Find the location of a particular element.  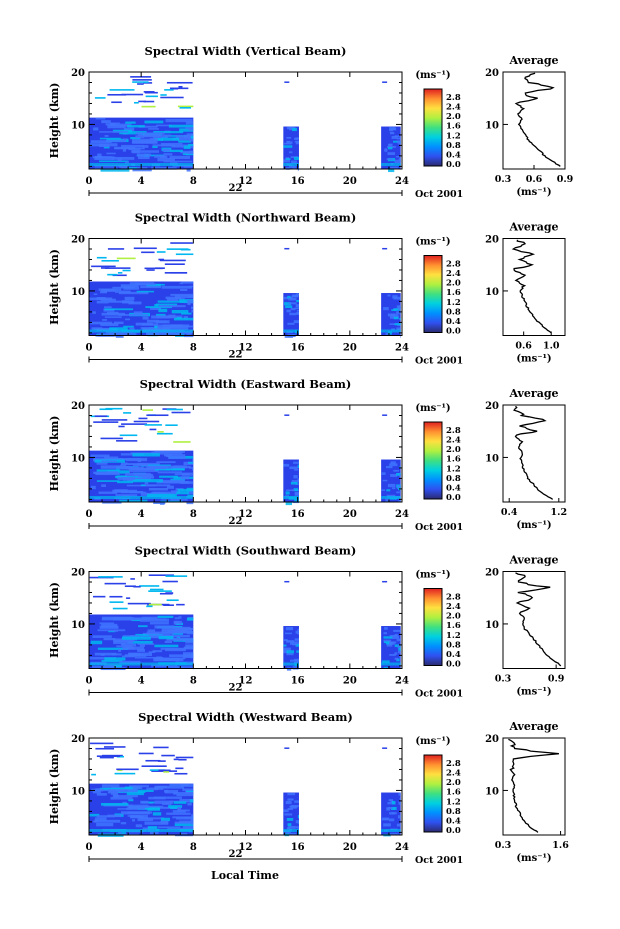

avg-title: Average is located at coordinates (533, 726).